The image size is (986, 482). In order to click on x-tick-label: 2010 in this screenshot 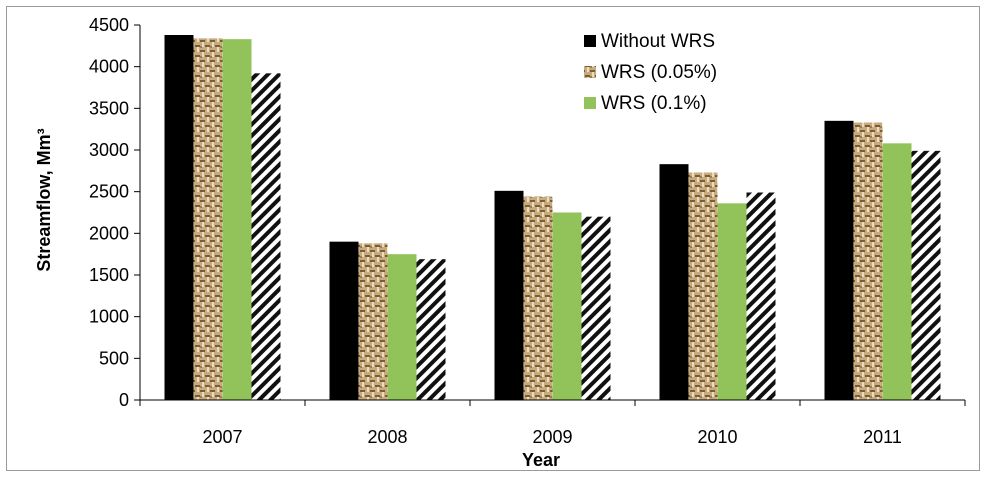, I will do `click(717, 437)`.